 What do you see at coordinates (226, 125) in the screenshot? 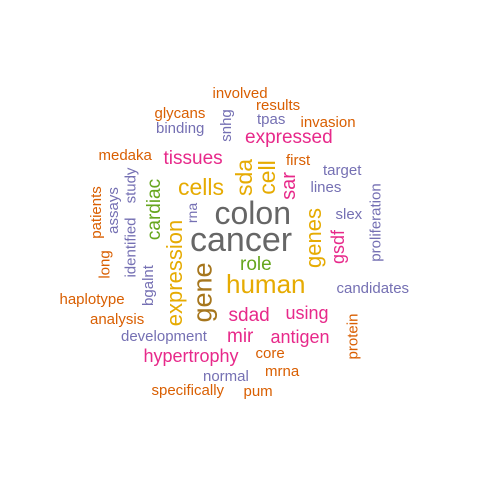
I see `word-snhg: snhg` at bounding box center [226, 125].